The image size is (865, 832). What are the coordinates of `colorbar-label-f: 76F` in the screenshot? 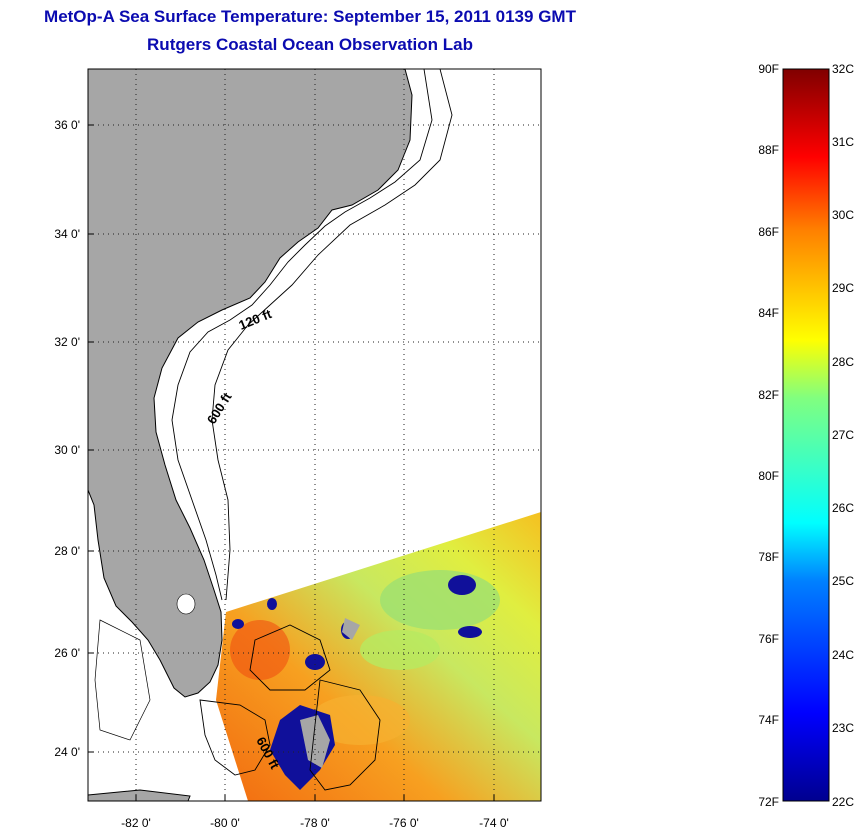 It's located at (768, 639).